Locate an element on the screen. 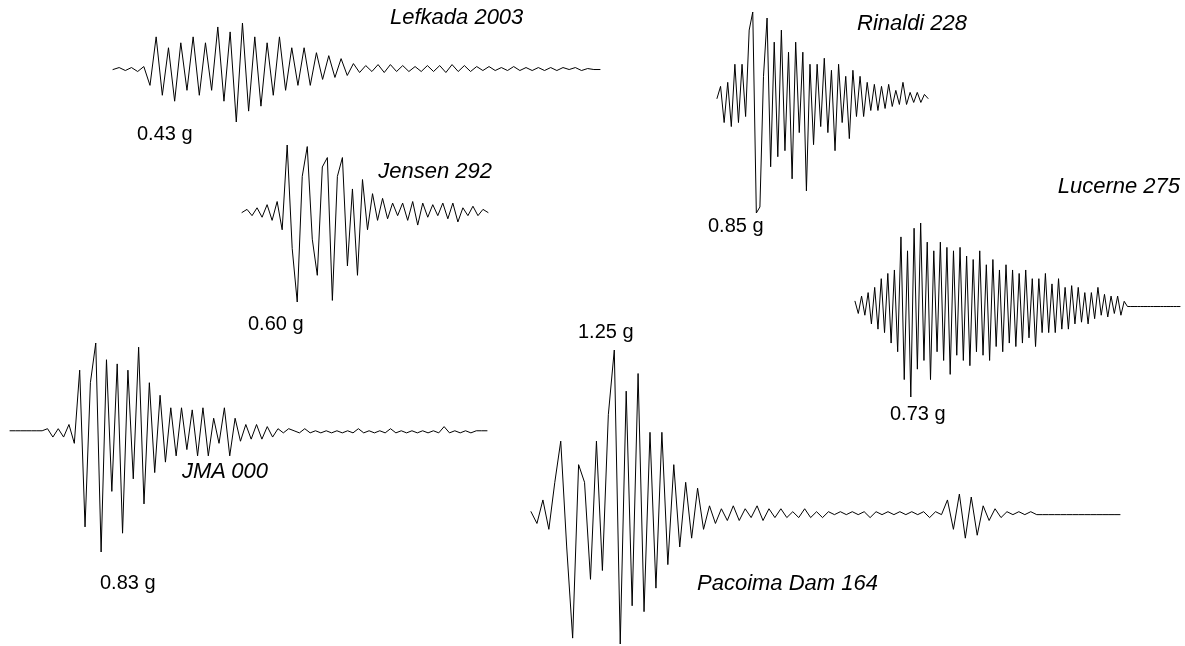  text: 0.85 g is located at coordinates (736, 225).